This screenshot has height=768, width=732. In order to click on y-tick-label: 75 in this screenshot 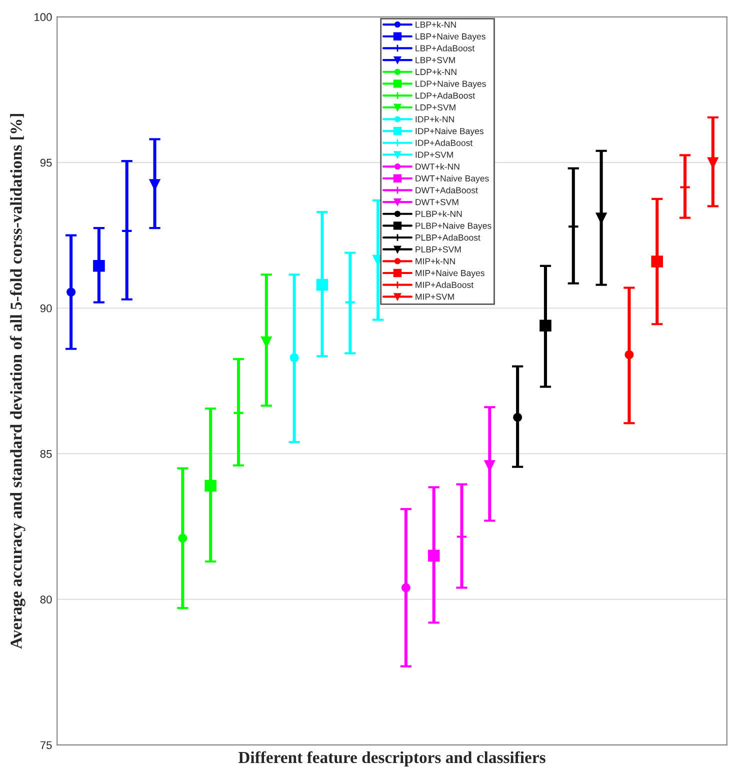, I will do `click(46, 745)`.